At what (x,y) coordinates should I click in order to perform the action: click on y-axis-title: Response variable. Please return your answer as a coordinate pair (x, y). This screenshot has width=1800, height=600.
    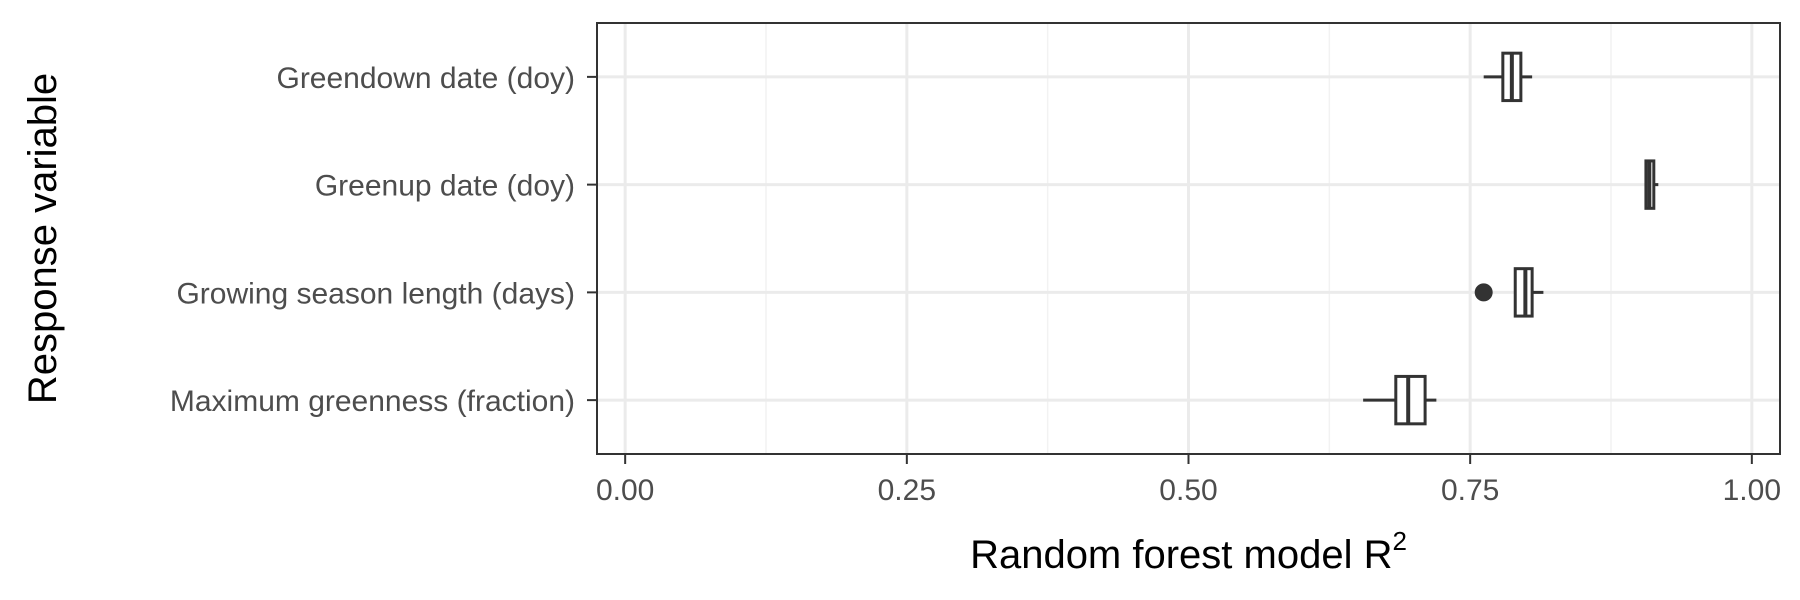
    Looking at the image, I should click on (43, 238).